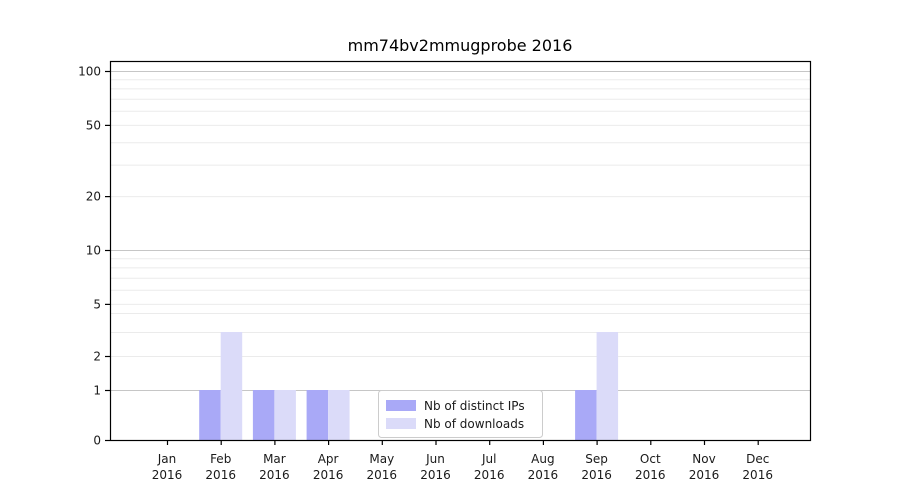  What do you see at coordinates (317, 415) in the screenshot?
I see `bar-nb-of-distinct-ips-apr` at bounding box center [317, 415].